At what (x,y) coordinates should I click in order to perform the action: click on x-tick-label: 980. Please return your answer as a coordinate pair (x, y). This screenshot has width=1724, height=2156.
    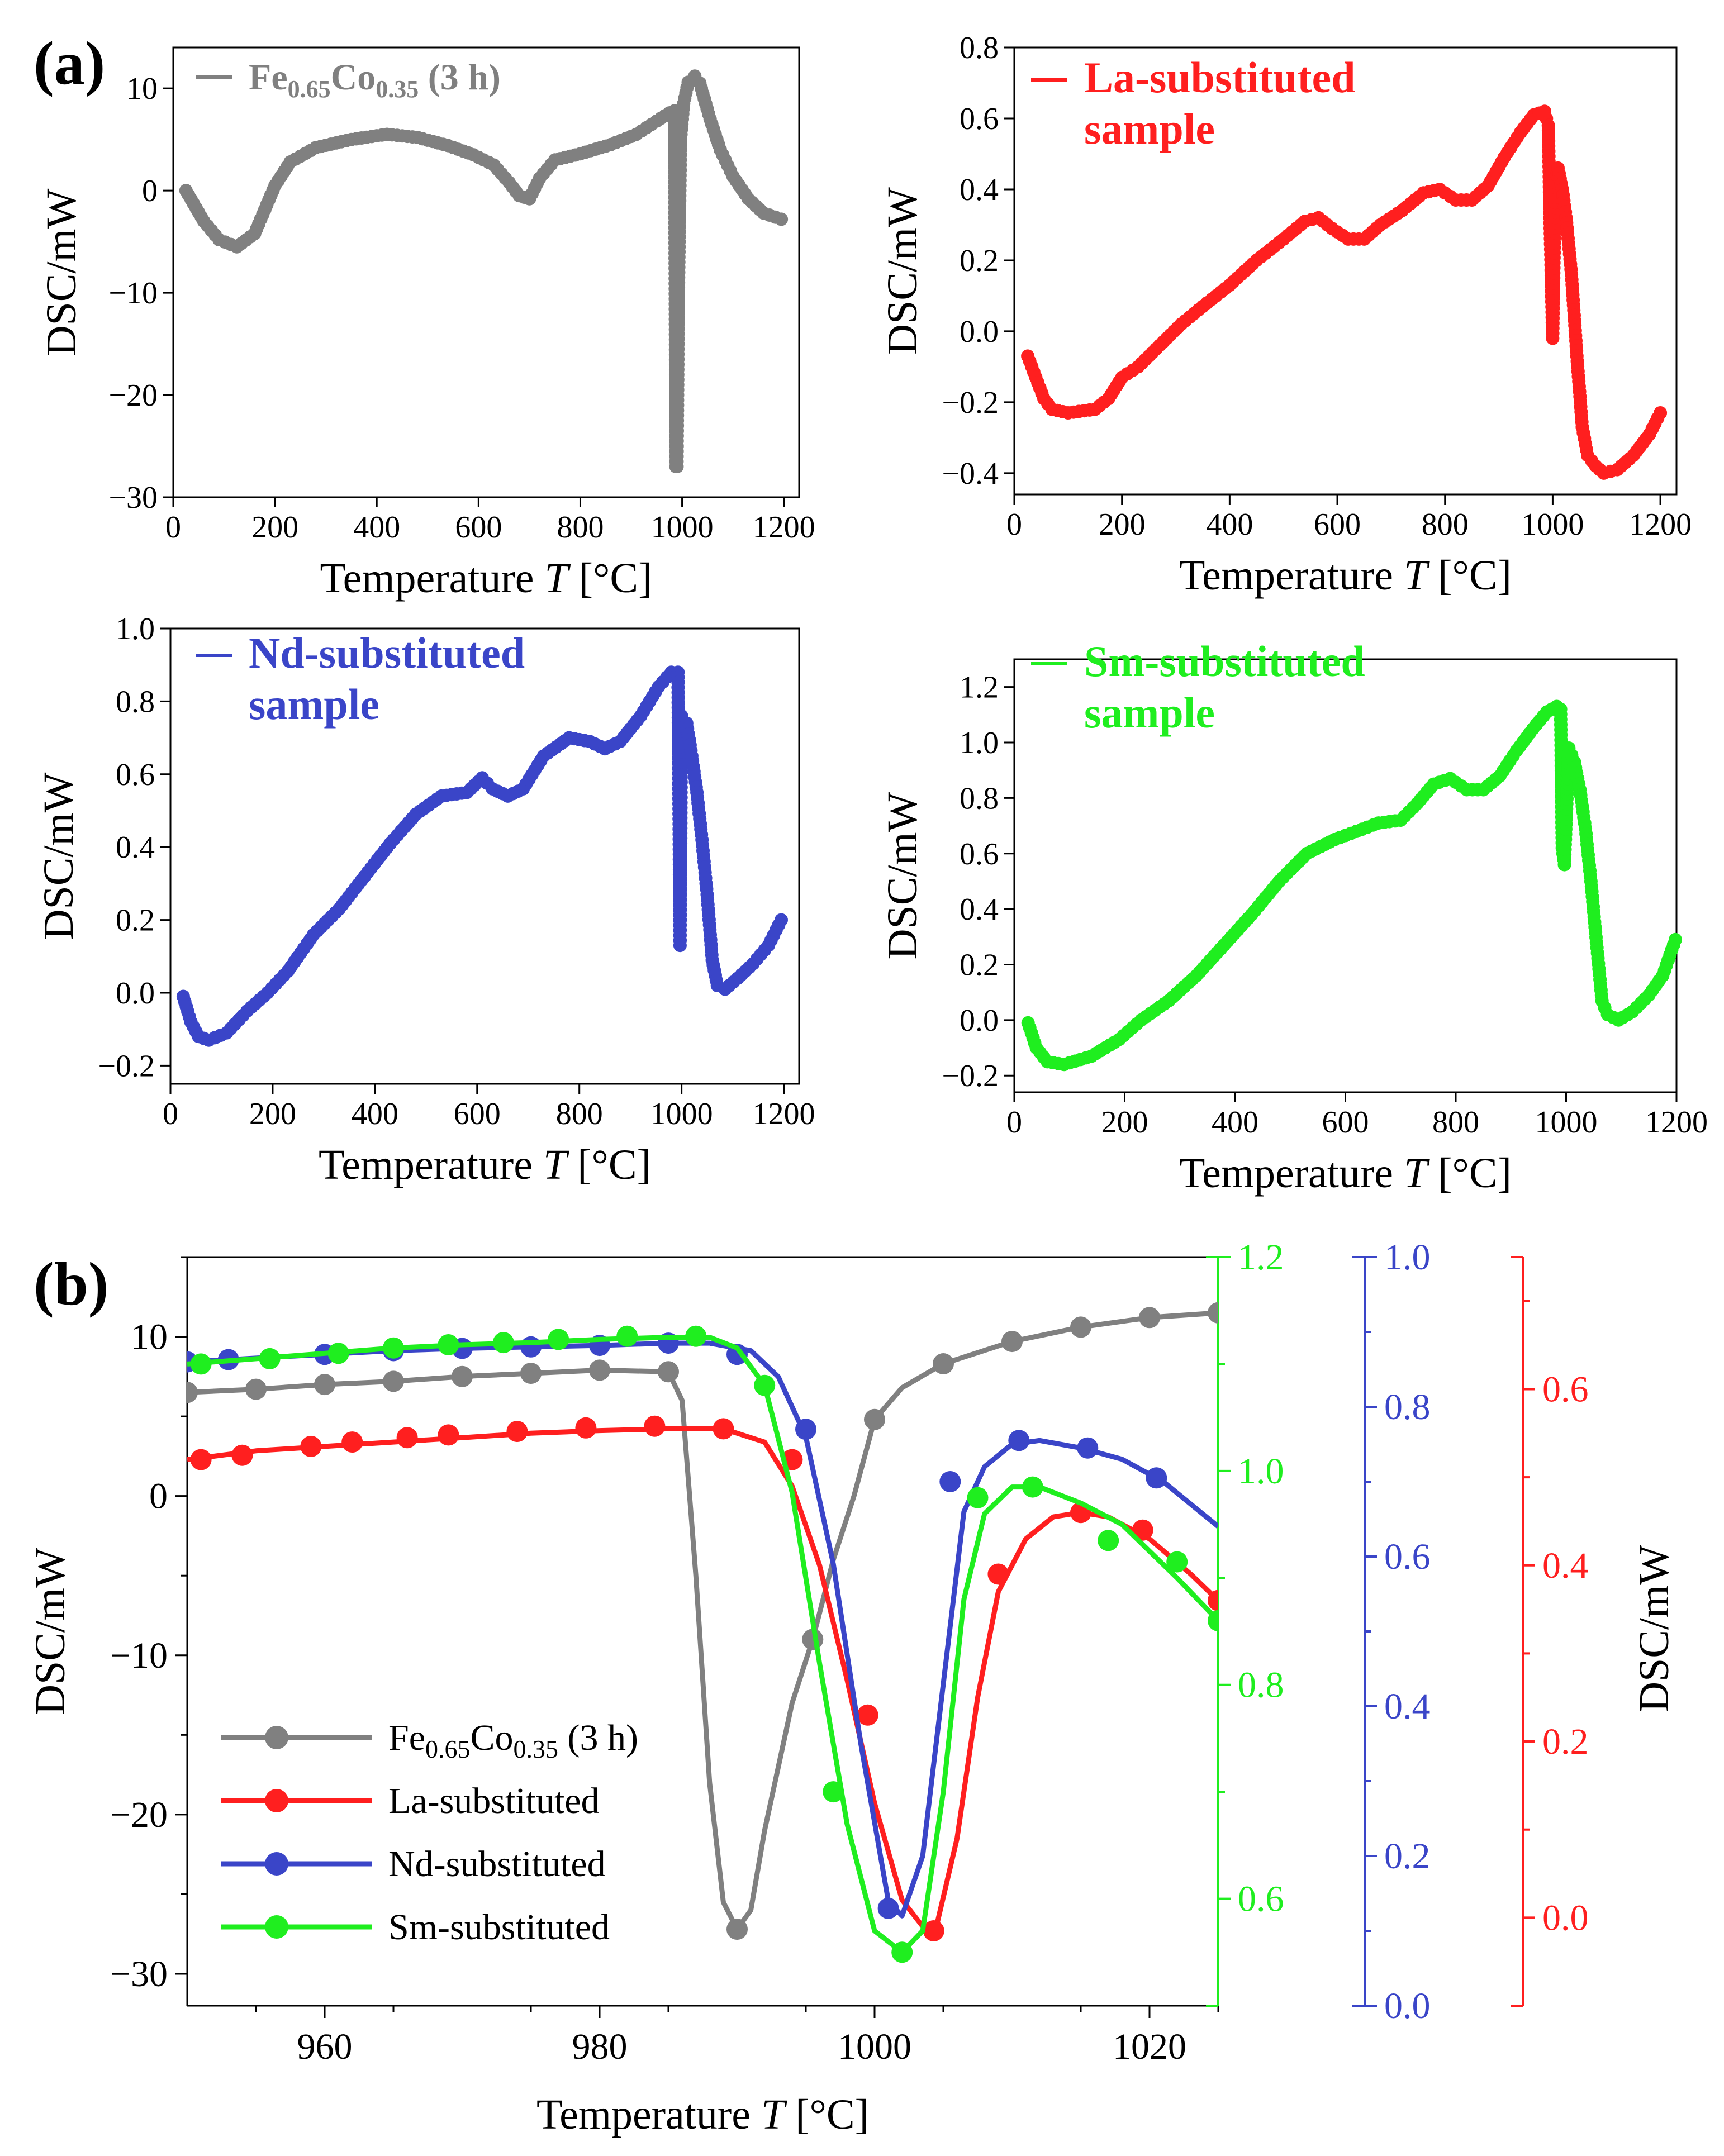
    Looking at the image, I should click on (600, 2046).